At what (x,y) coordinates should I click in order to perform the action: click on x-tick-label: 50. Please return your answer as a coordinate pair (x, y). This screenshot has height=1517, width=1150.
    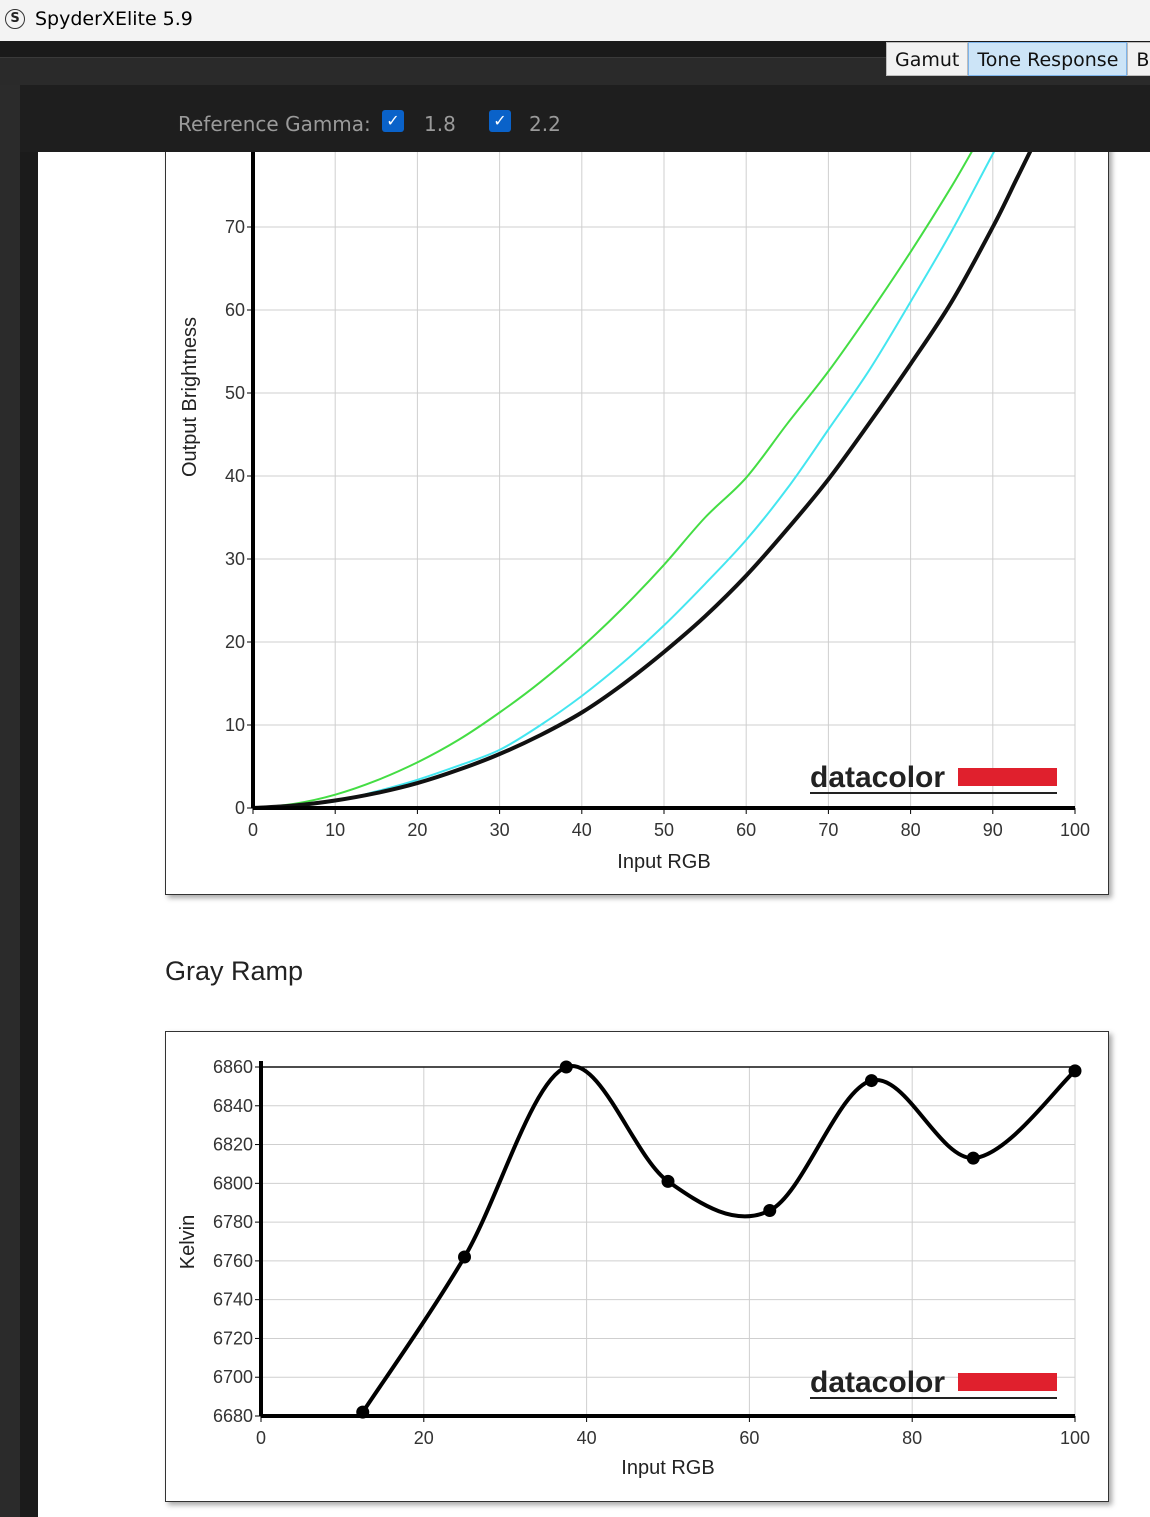
    Looking at the image, I should click on (664, 830).